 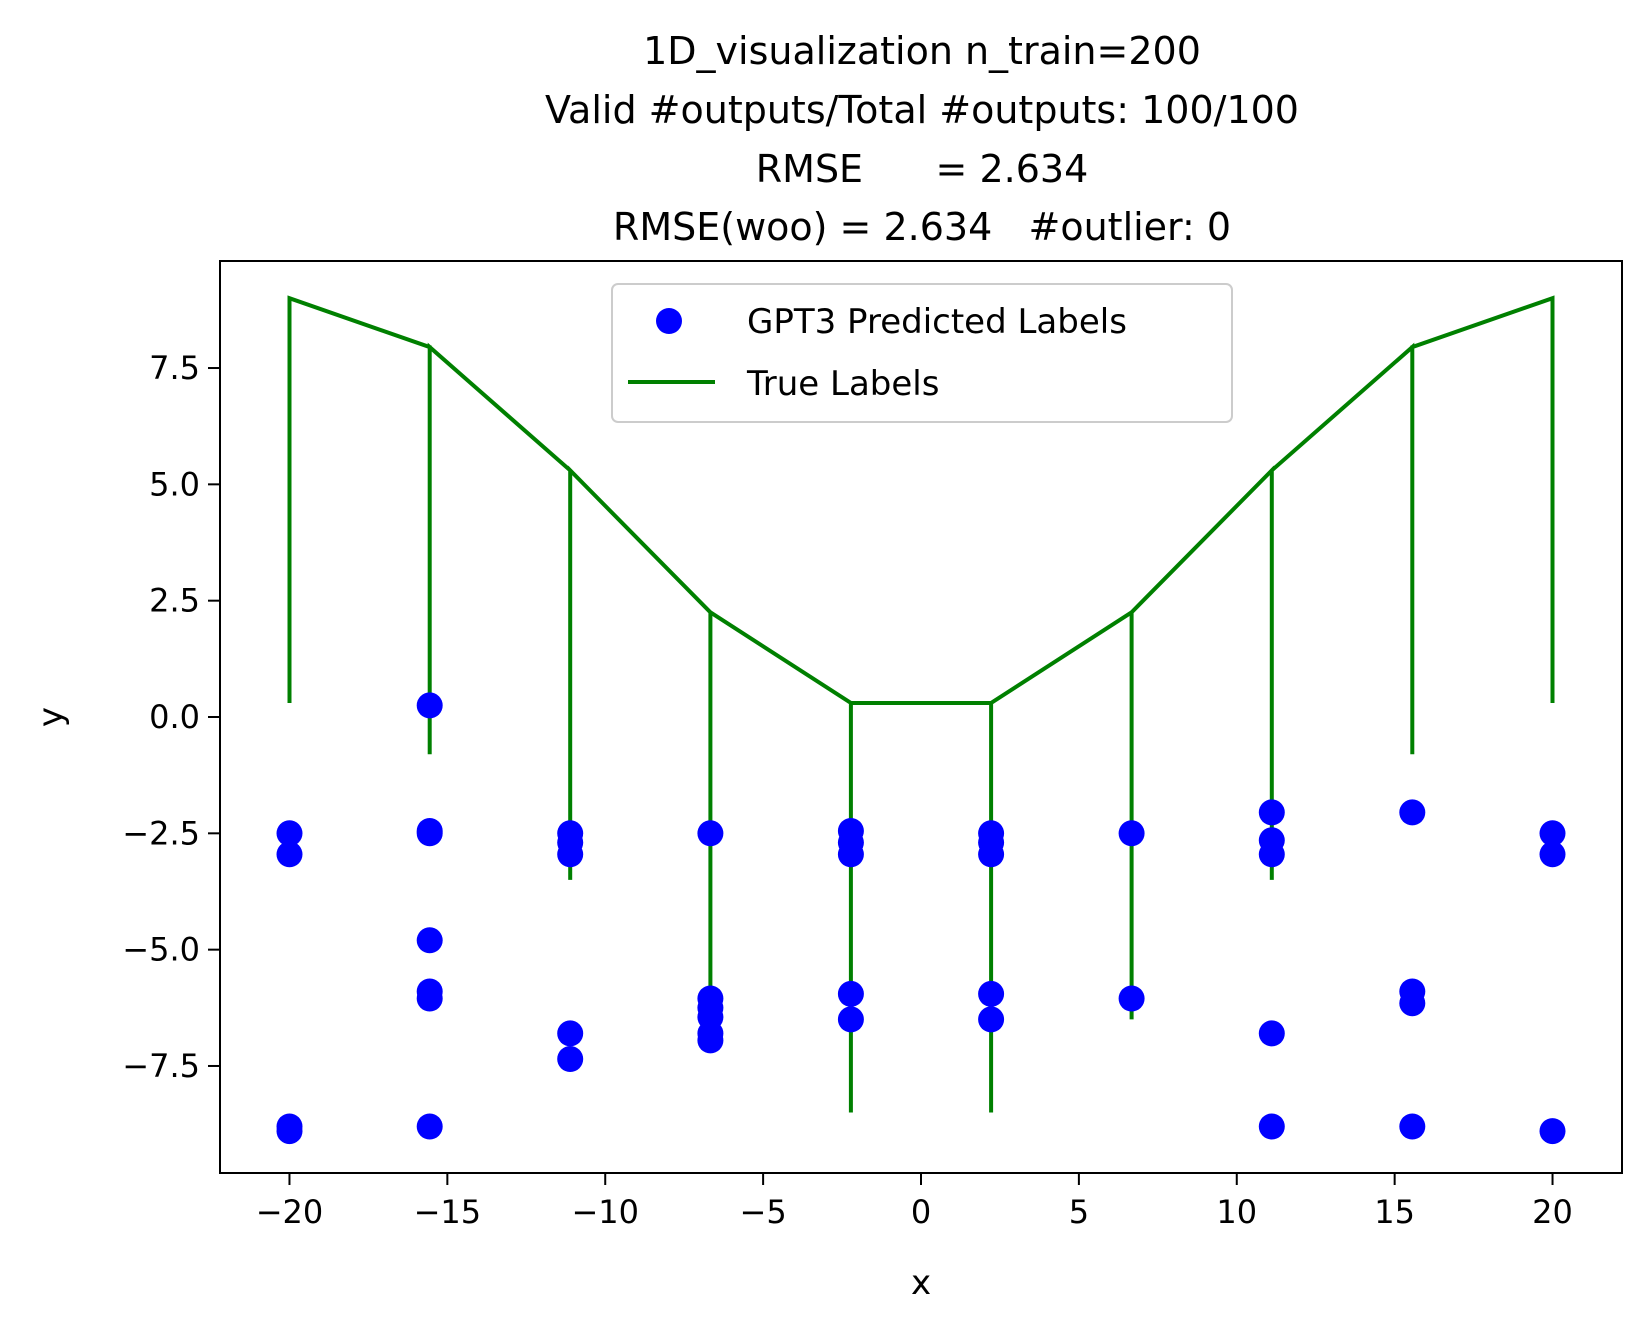 What do you see at coordinates (1079, 1212) in the screenshot?
I see `x-tick-label: 5` at bounding box center [1079, 1212].